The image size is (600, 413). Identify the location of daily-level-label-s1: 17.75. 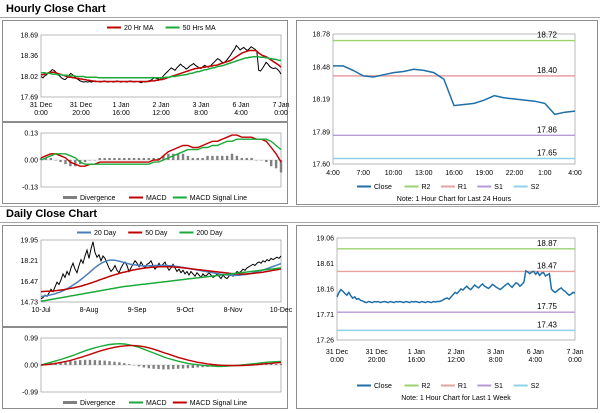
(547, 306).